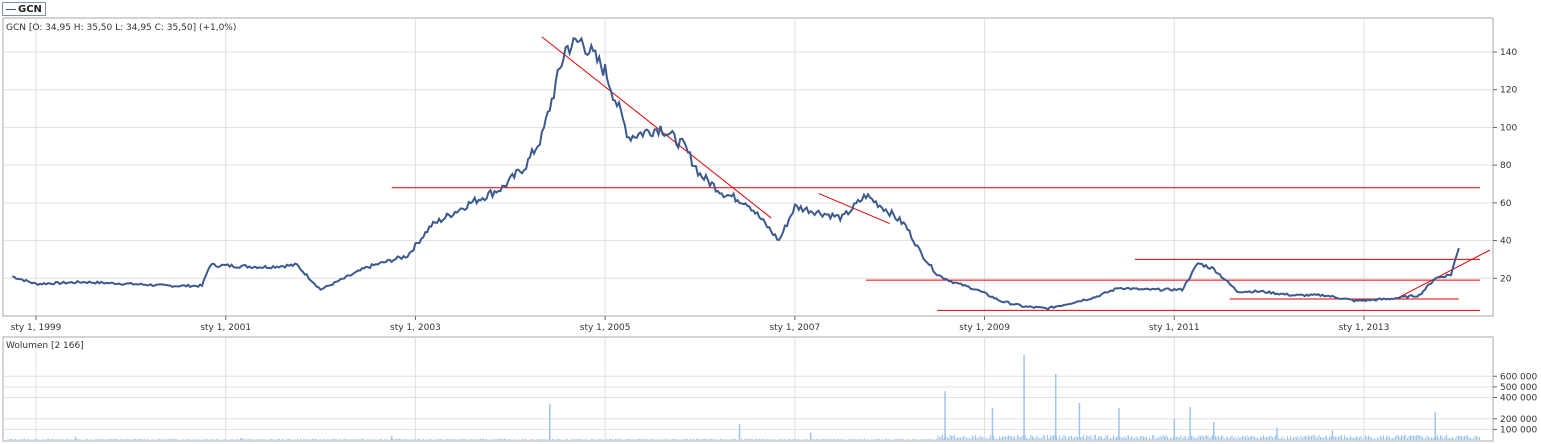 The image size is (1541, 444). Describe the element at coordinates (1518, 420) in the screenshot. I see `volume-y-tick-label: 200 000` at that location.